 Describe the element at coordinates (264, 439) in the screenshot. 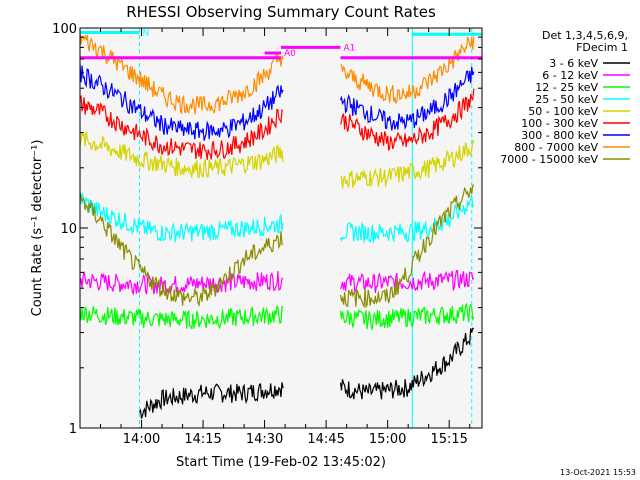

I see `x-tick-label-2: 14:30` at that location.